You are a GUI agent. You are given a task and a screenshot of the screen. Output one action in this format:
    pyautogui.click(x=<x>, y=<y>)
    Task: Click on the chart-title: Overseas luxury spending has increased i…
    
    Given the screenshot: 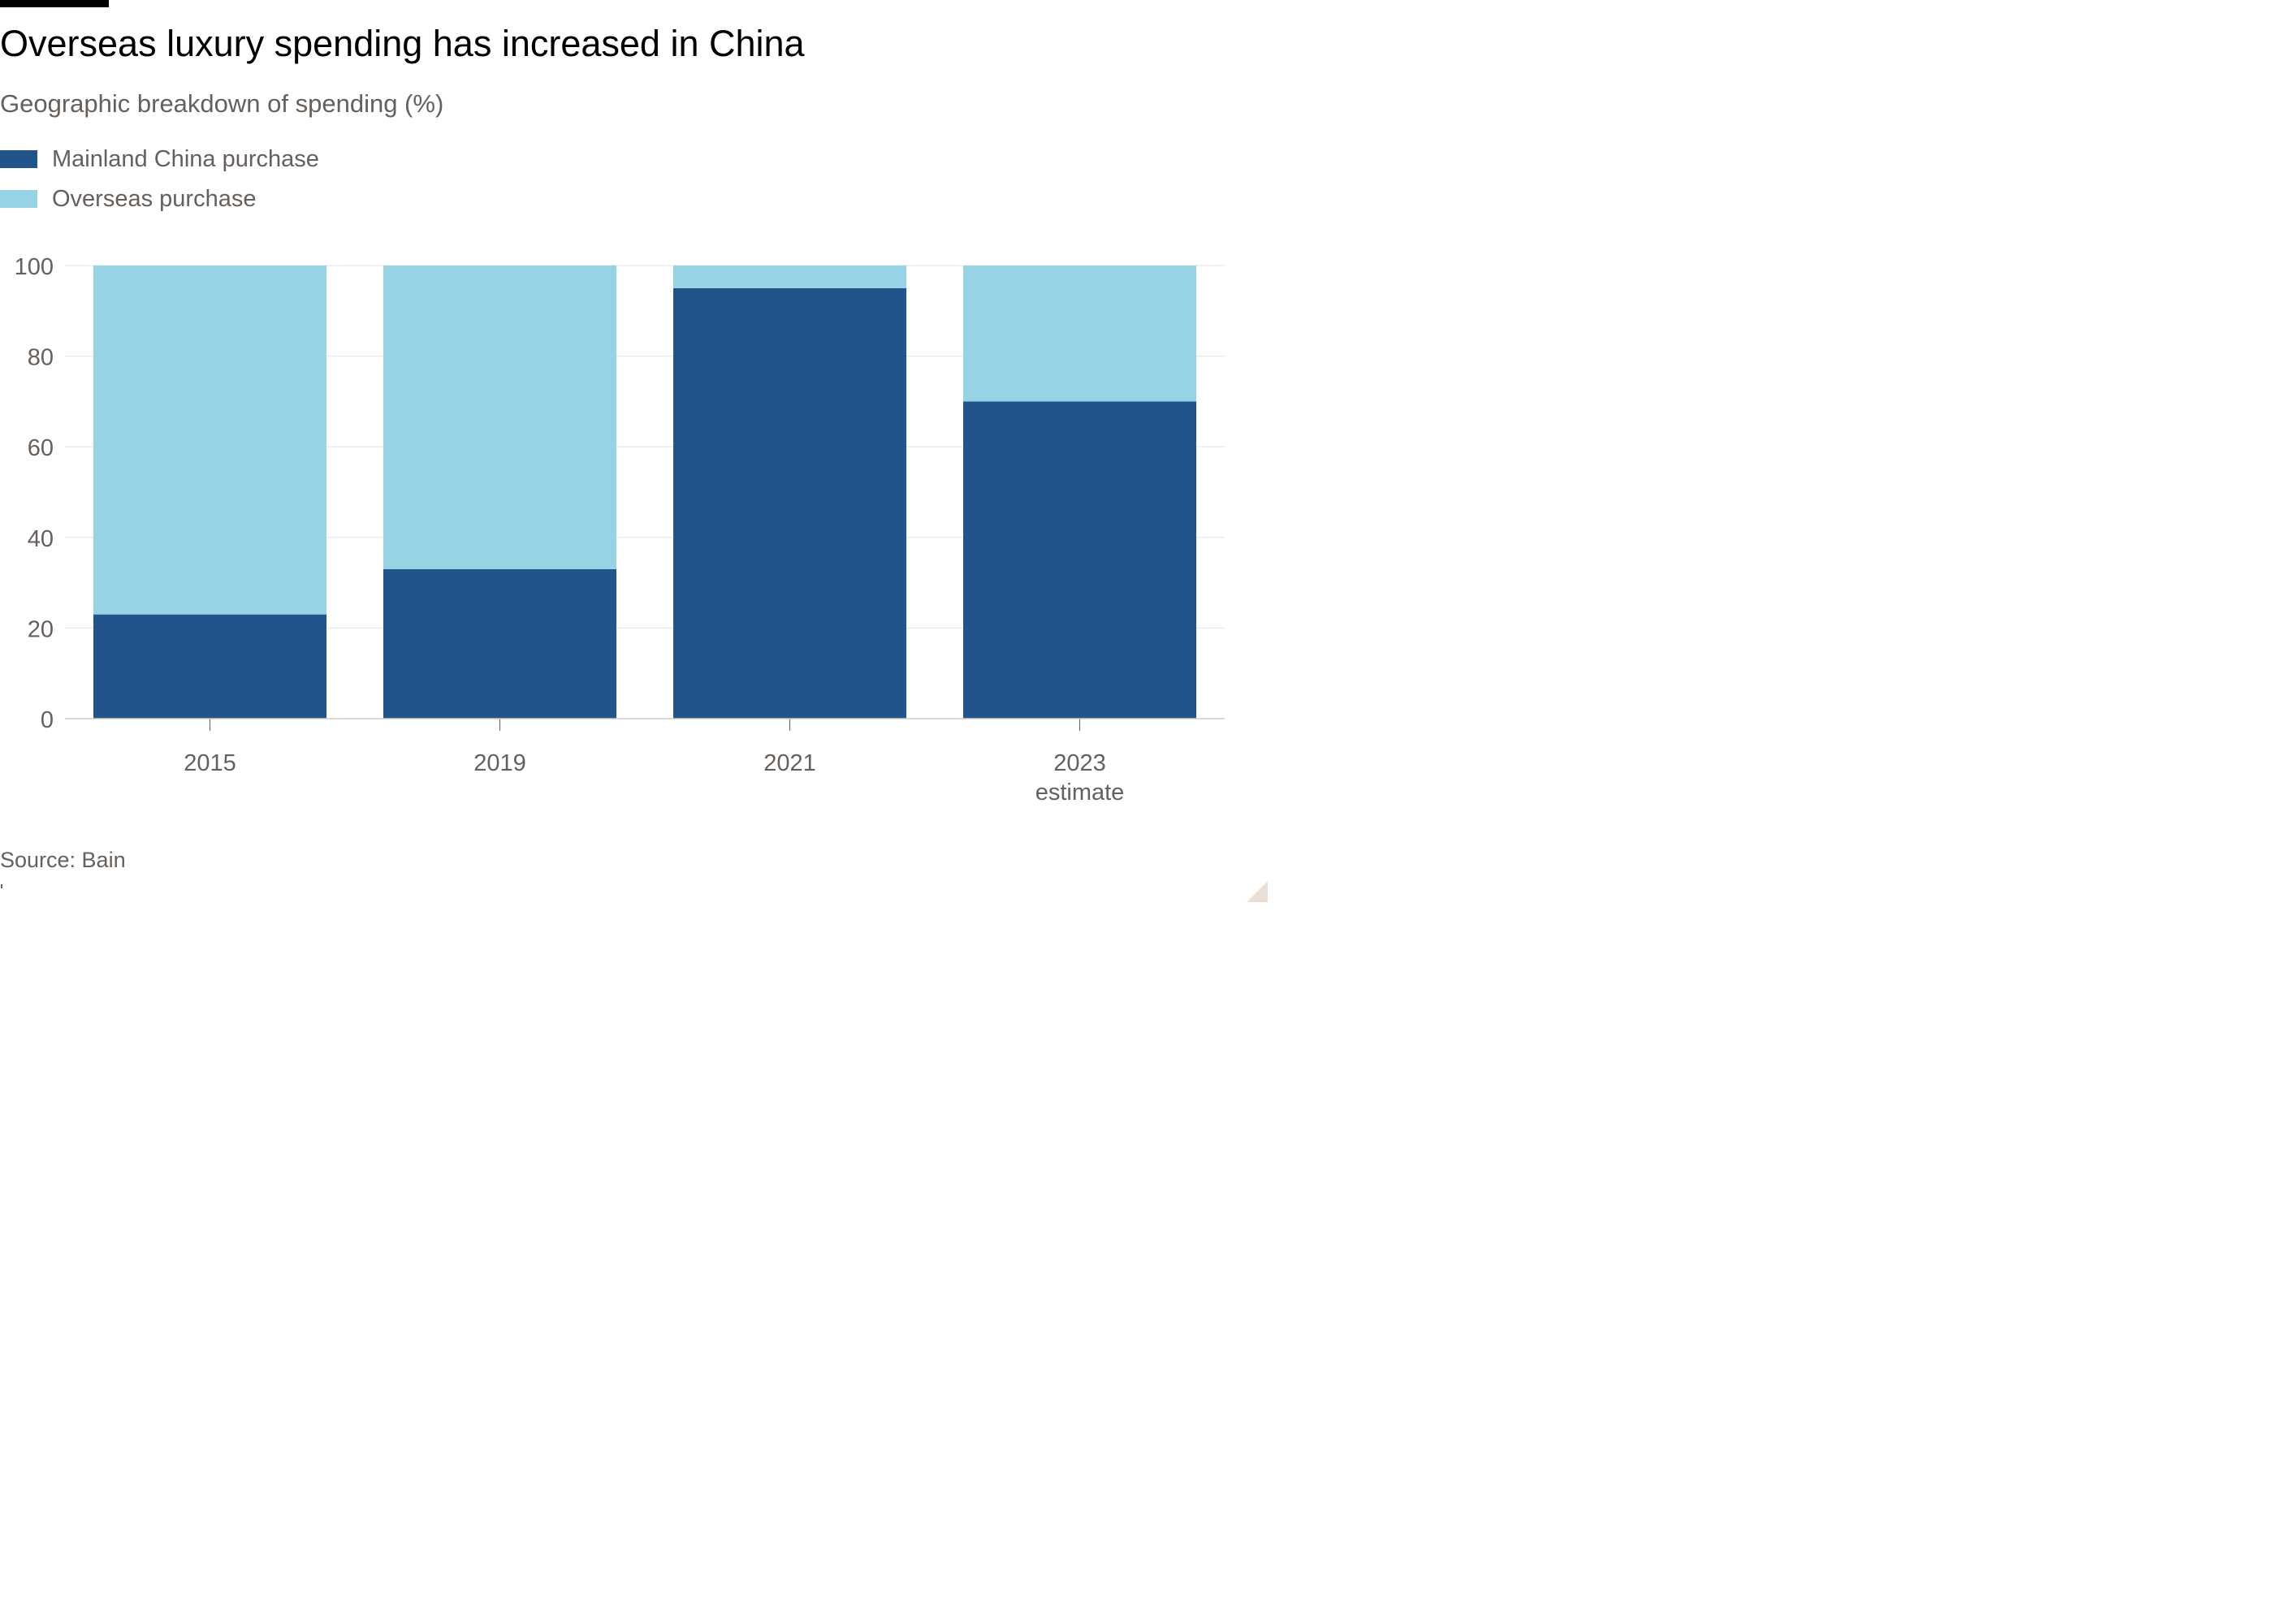 What is the action you would take?
    pyautogui.click(x=402, y=44)
    